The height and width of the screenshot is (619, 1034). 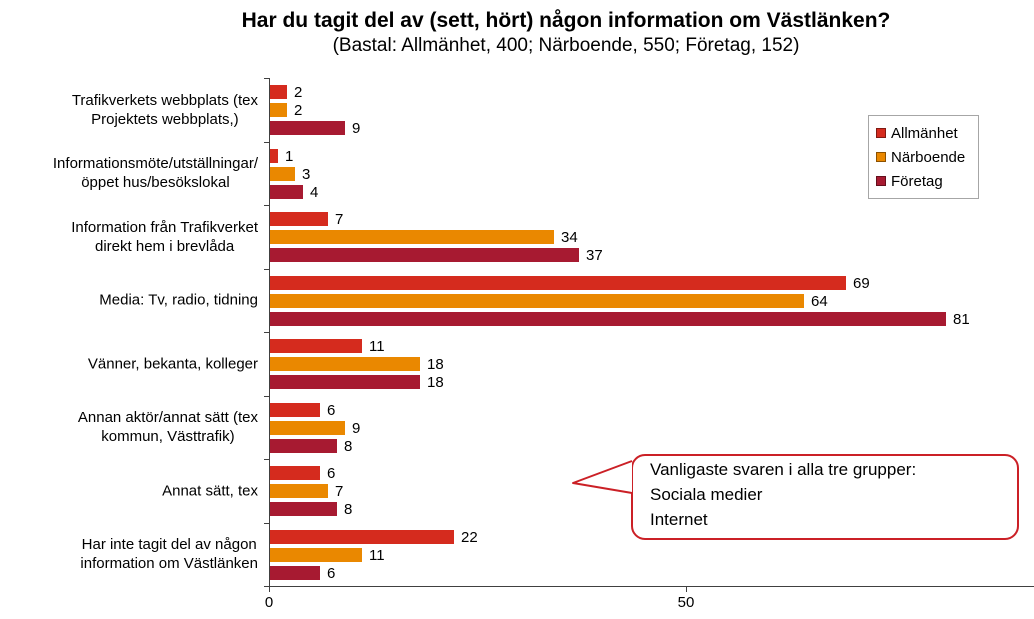 I want to click on legend-label-allmanhet: Allmänhet, so click(x=924, y=133).